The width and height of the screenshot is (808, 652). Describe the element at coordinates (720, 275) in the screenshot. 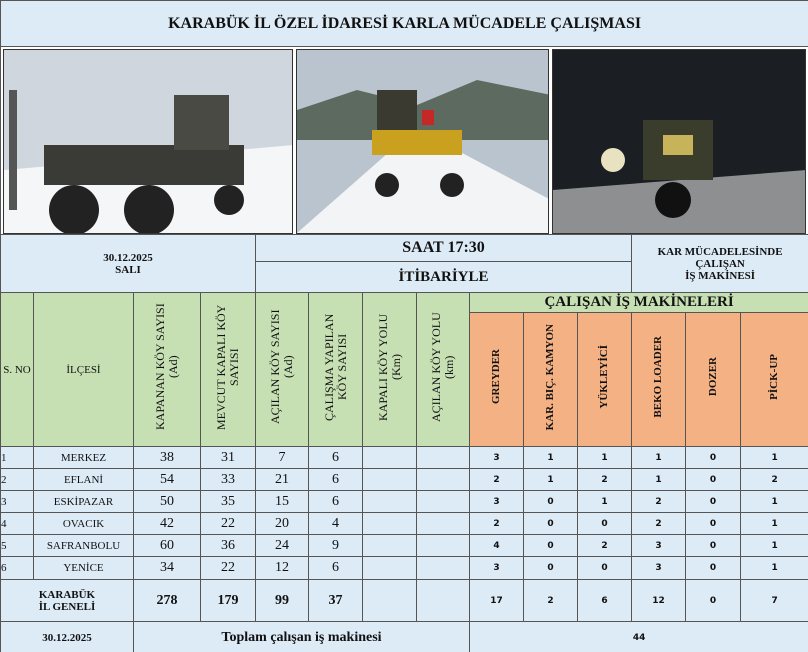

I see `note-line: İŞ MAKİNESİ` at that location.